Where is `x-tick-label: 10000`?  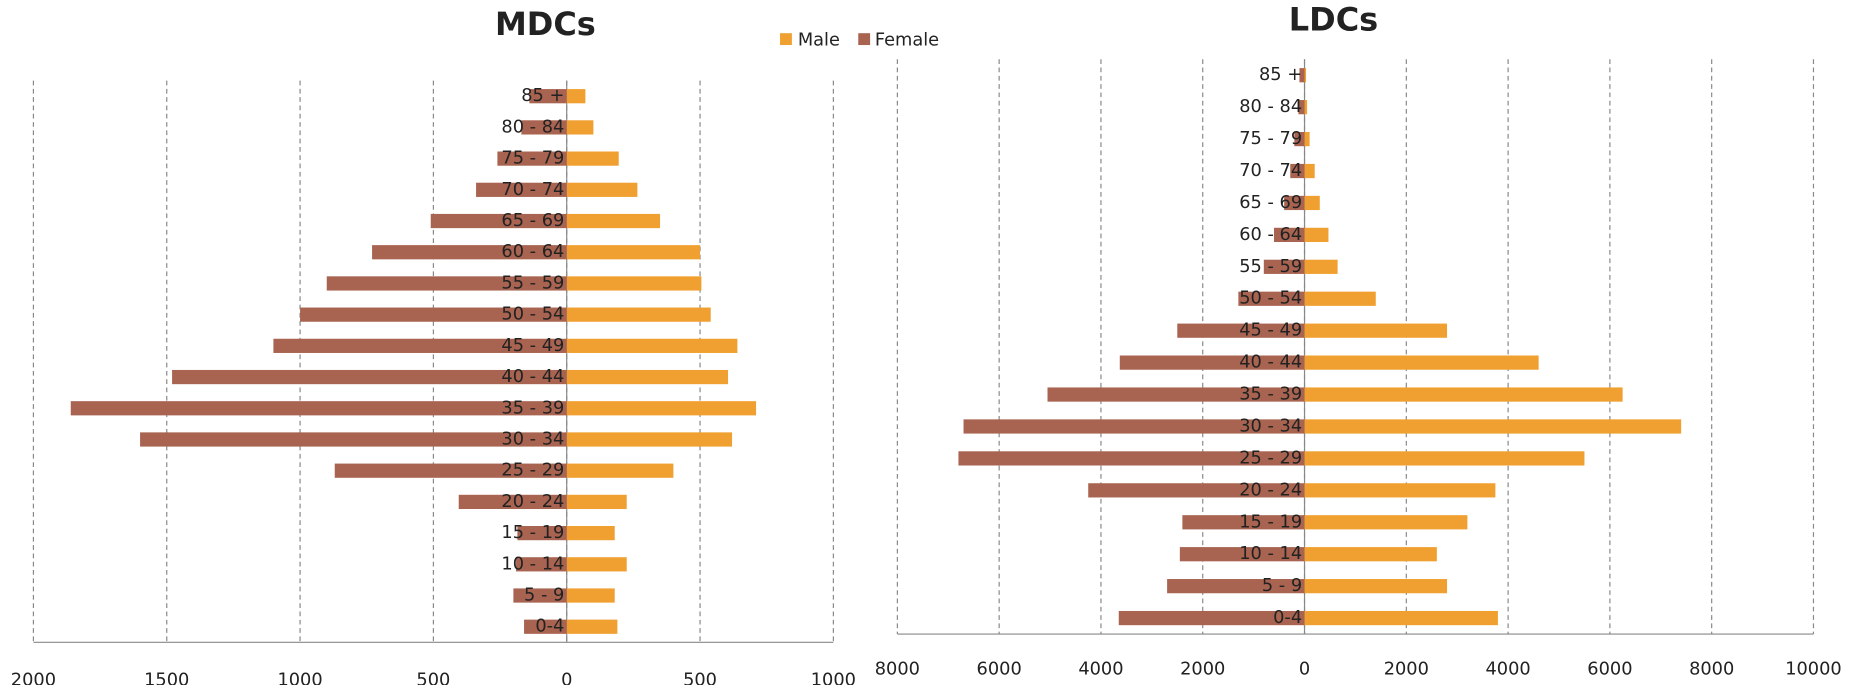 x-tick-label: 10000 is located at coordinates (1813, 670).